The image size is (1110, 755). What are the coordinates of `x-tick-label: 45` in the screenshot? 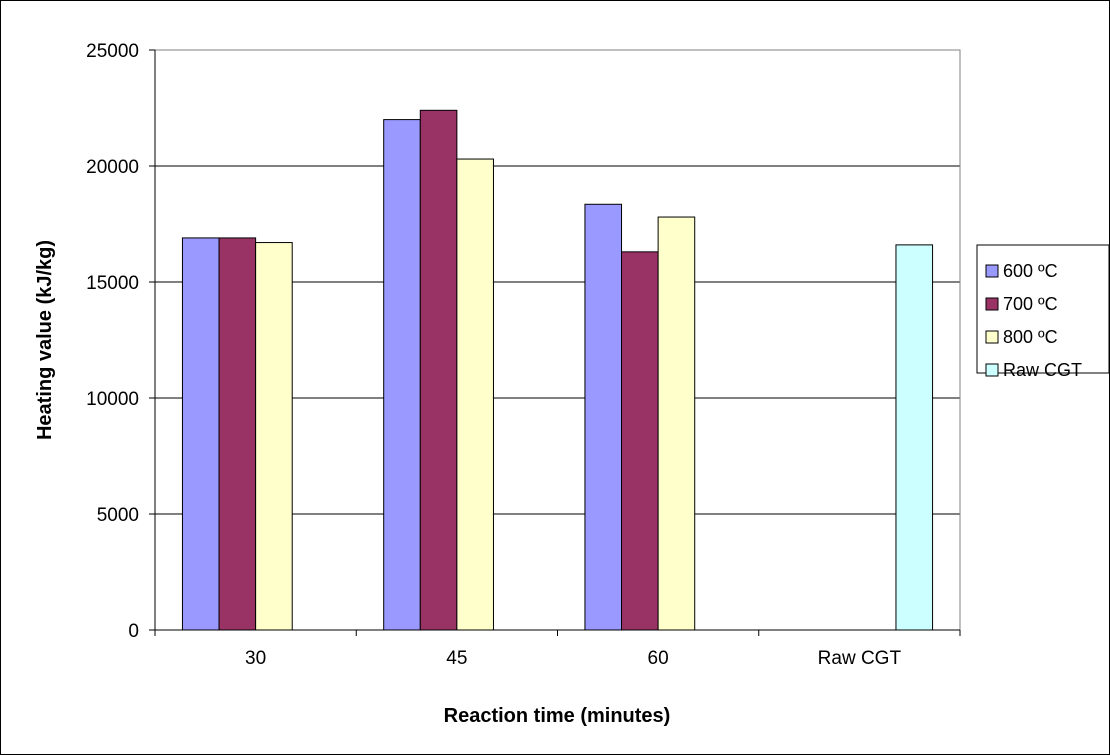 It's located at (456, 658).